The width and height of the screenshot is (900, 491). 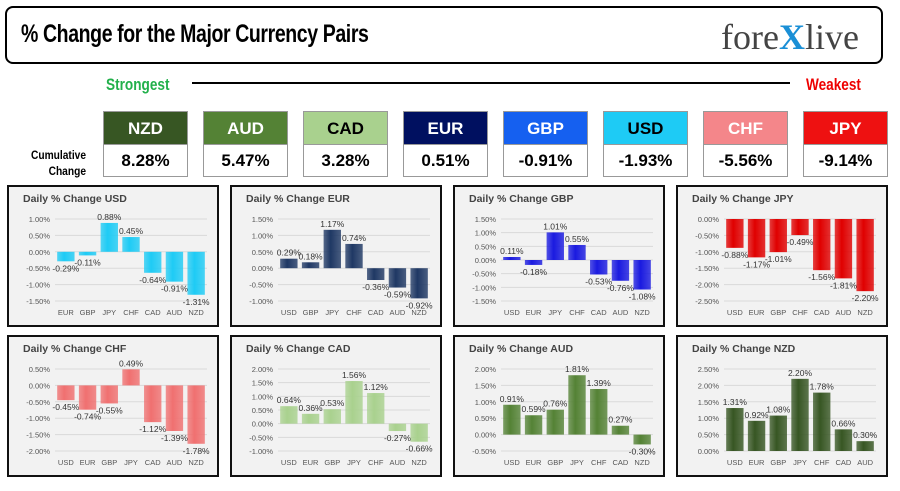 What do you see at coordinates (778, 259) in the screenshot?
I see `data-label: -1.01%` at bounding box center [778, 259].